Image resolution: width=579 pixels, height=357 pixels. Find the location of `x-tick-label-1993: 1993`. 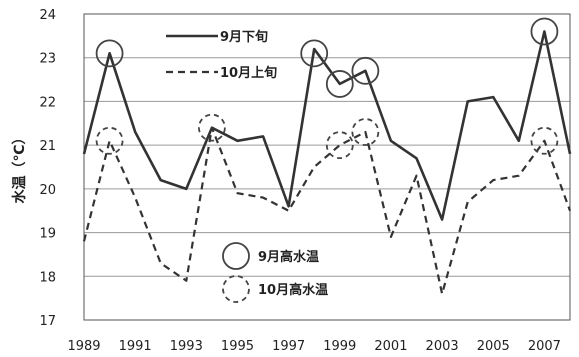

x-tick-label-1993: 1993 is located at coordinates (186, 346).